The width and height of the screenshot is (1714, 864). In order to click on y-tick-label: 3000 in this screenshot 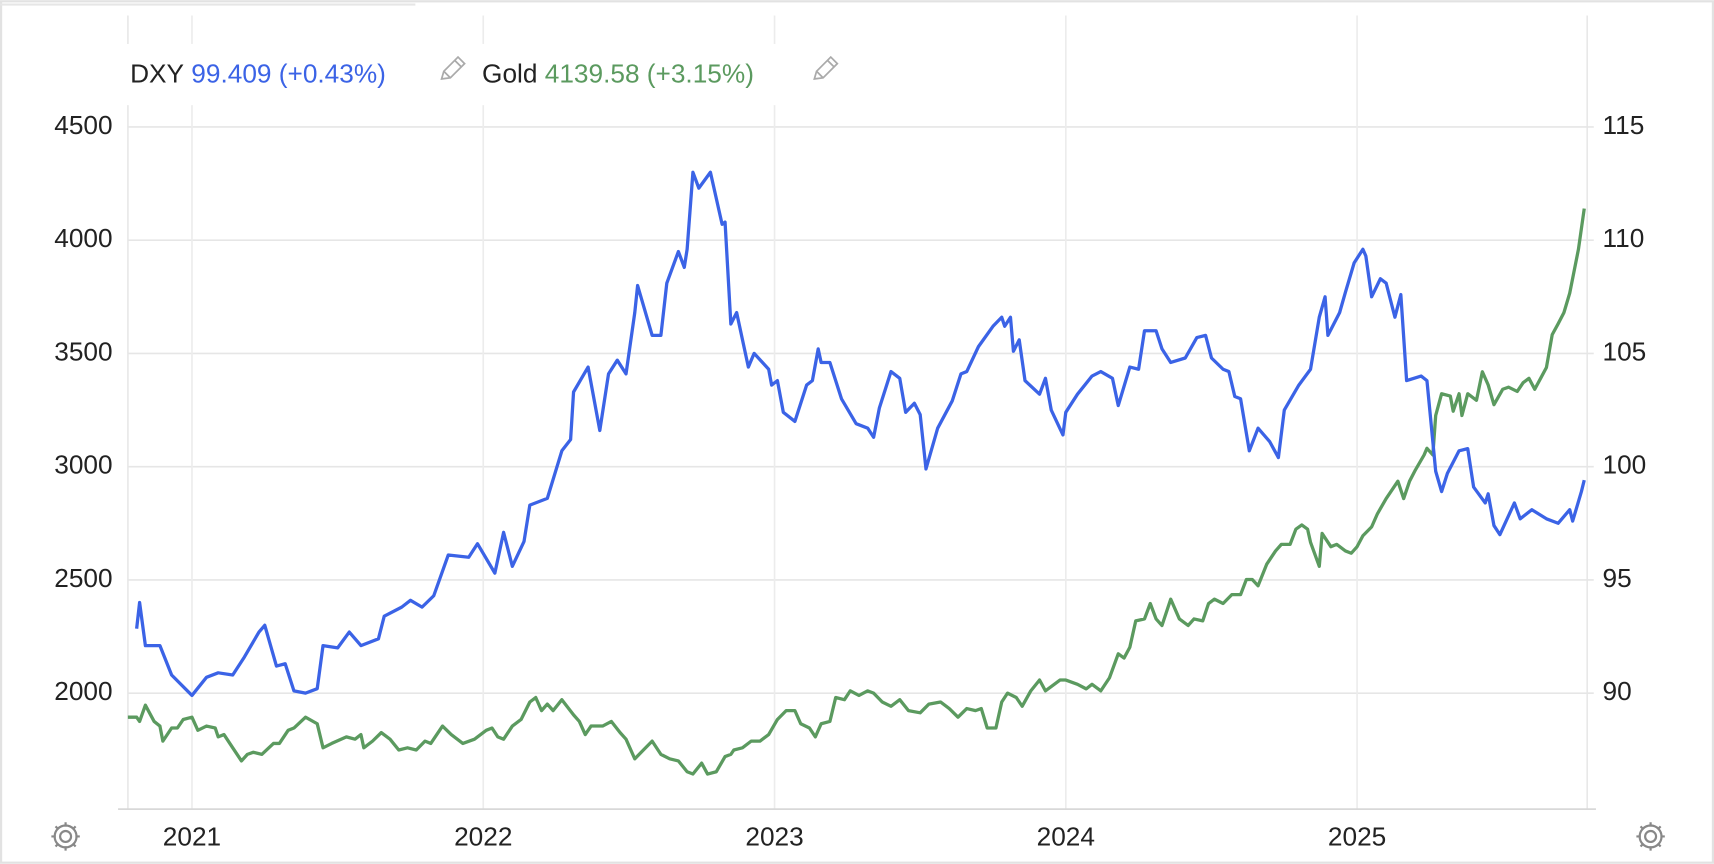, I will do `click(83, 465)`.